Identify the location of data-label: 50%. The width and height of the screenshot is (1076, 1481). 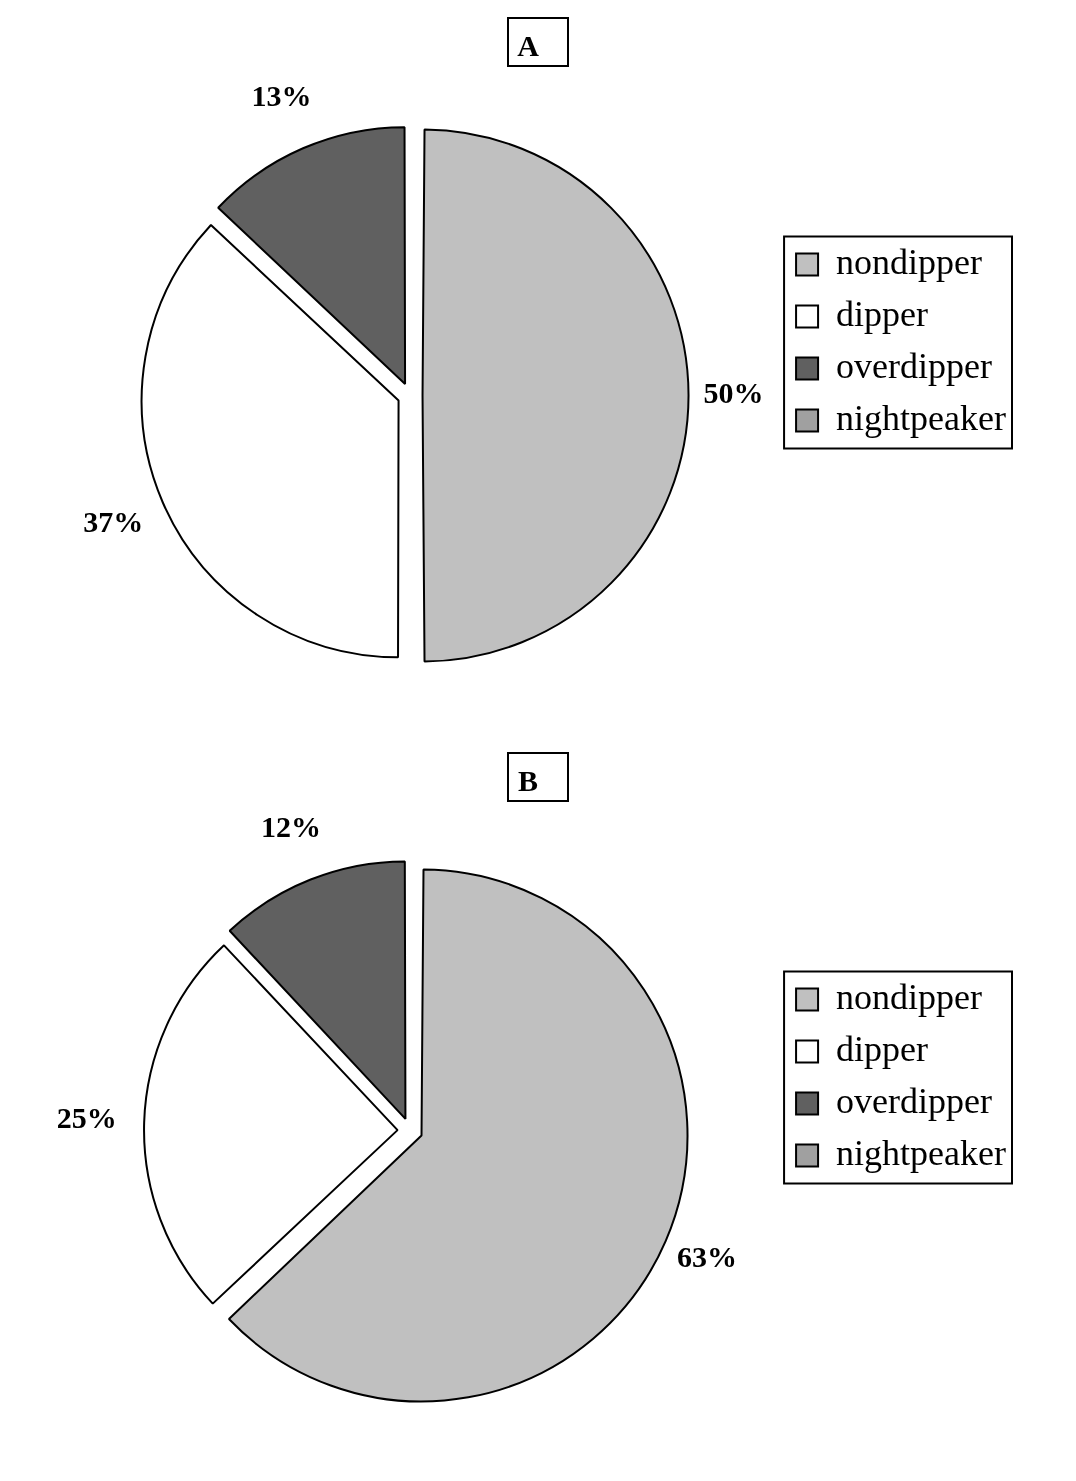
(733, 393).